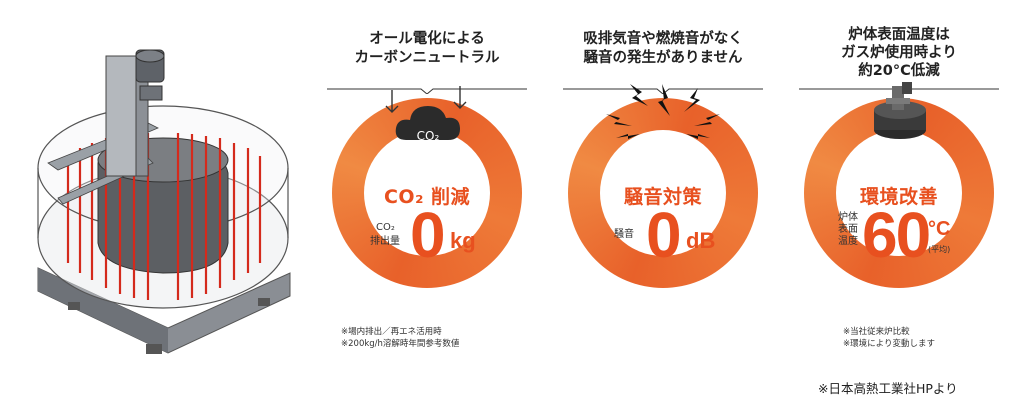 The image size is (1024, 409). Describe the element at coordinates (663, 39) in the screenshot. I see `noise-heading-line-1: 吸排気音や燃焼音がなく` at that location.